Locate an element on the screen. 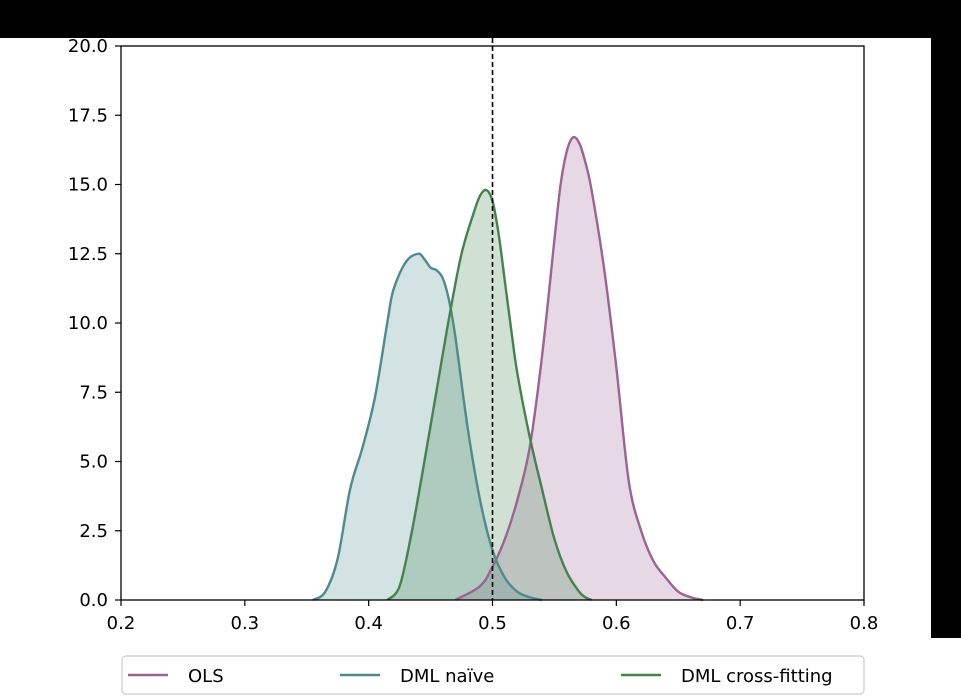  x-axis: 0.2 0.3 0.4 0.5 0.6 0.7 0.8 is located at coordinates (493, 617).